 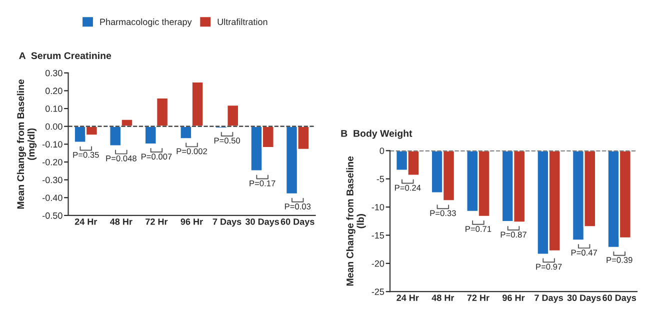 I want to click on annotation: P=0.39, so click(x=619, y=260).